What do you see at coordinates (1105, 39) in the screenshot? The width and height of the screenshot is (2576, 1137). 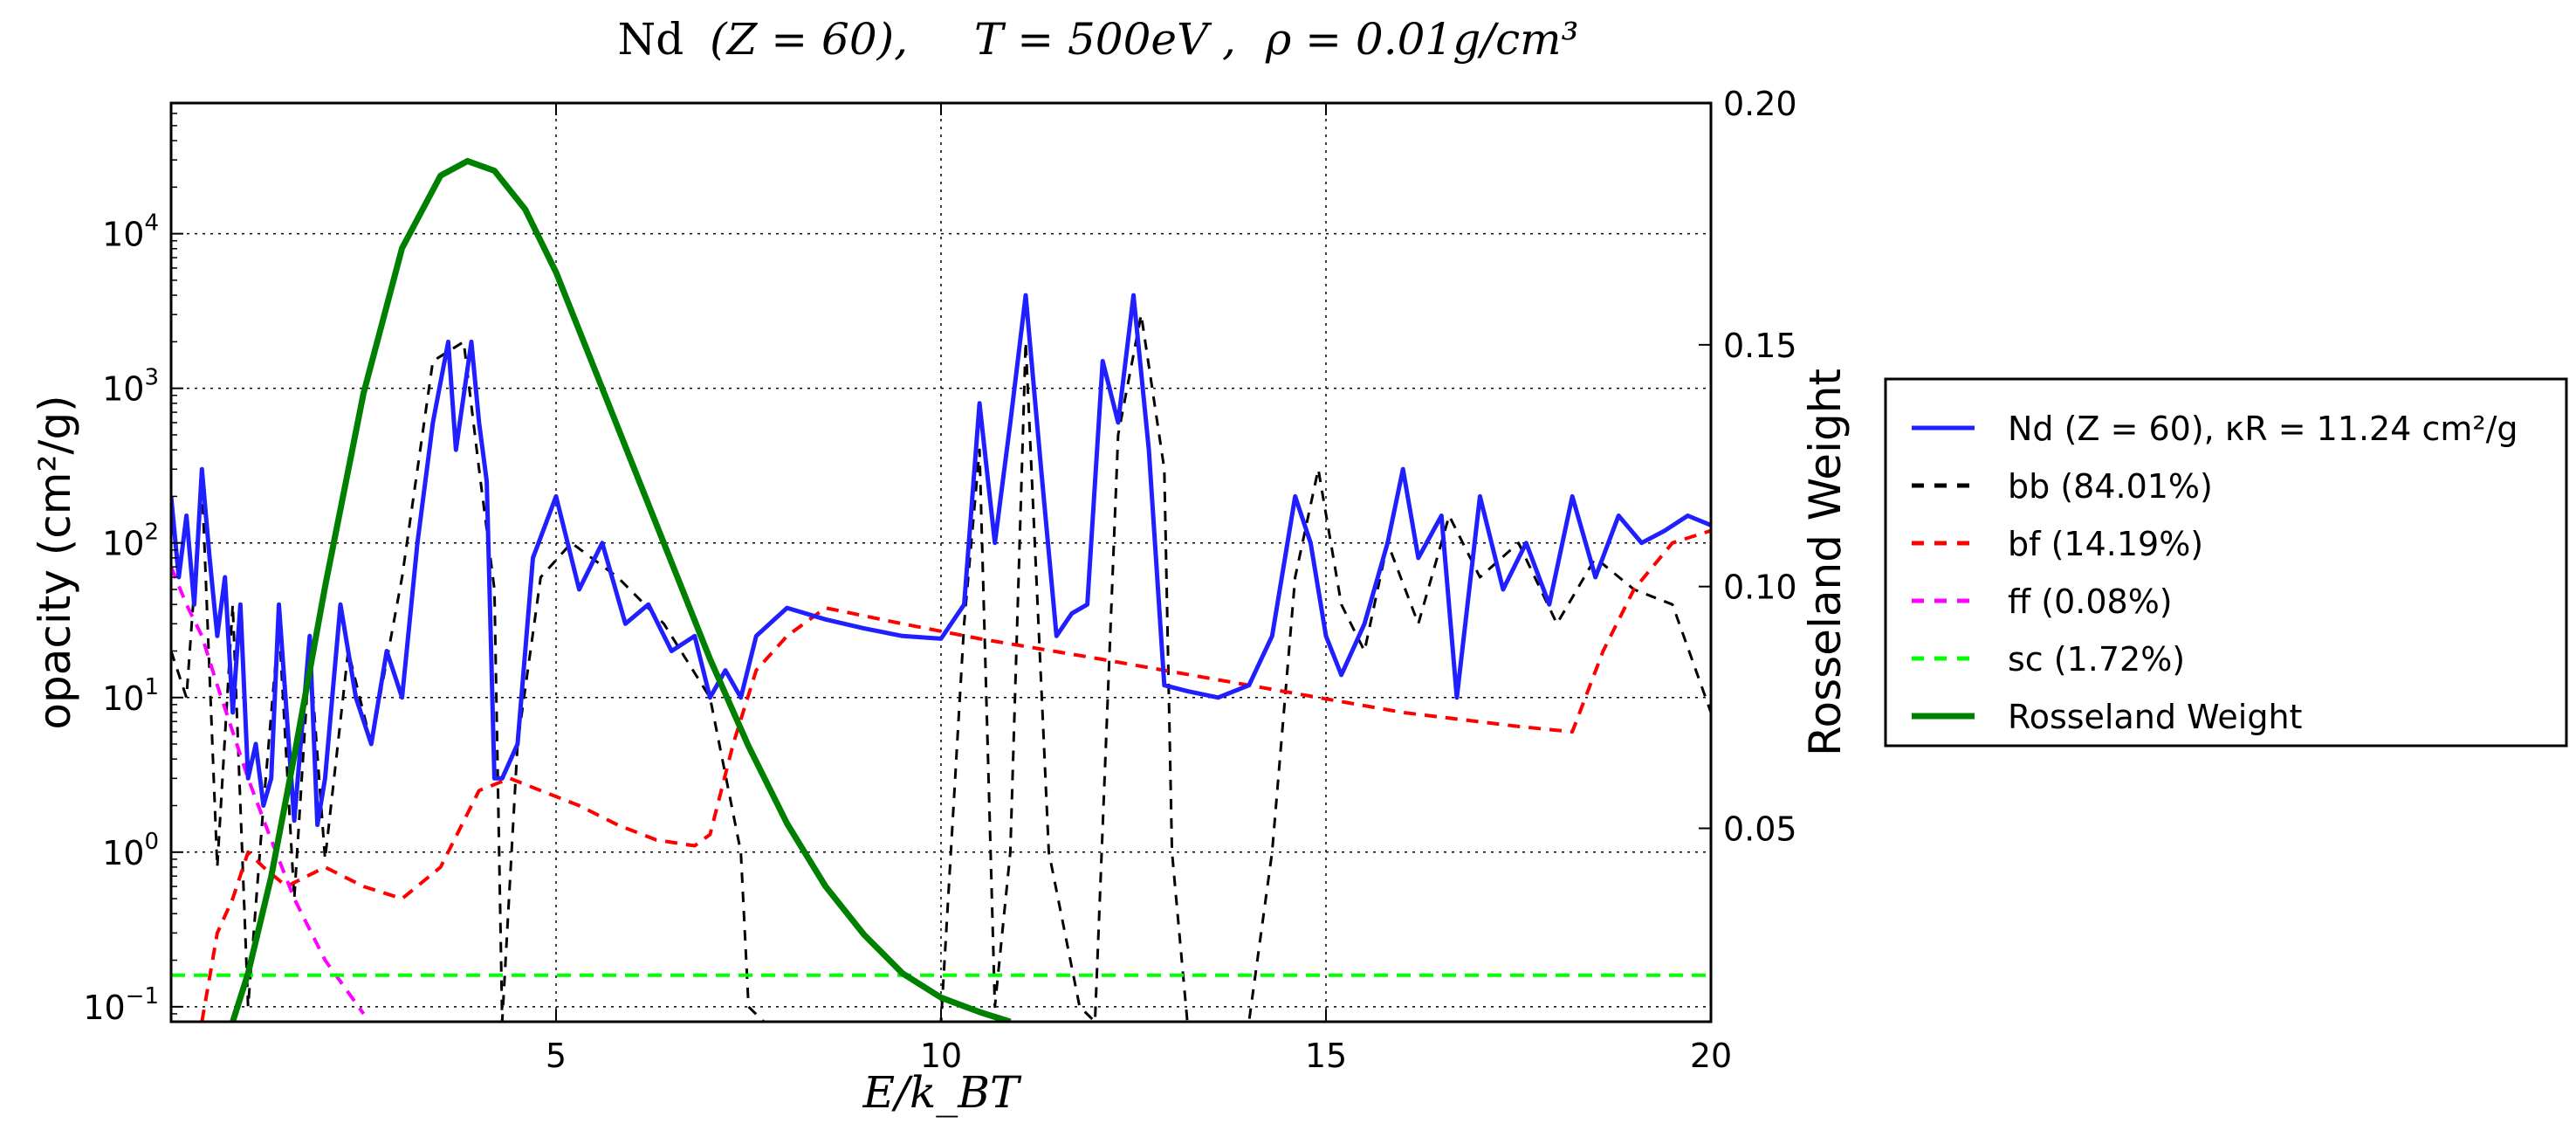 I see `title-temperature: T = 500eV ,` at bounding box center [1105, 39].